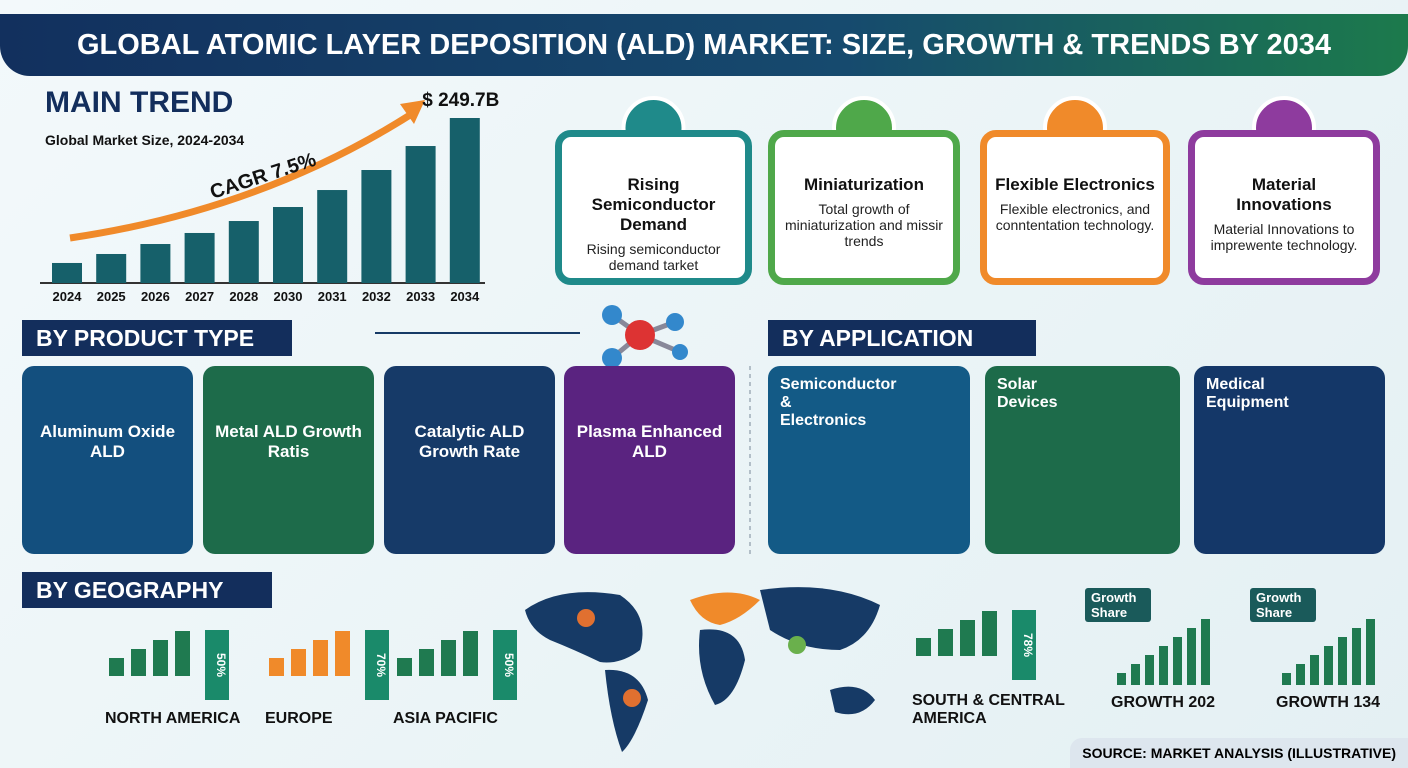 Image resolution: width=1408 pixels, height=768 pixels. What do you see at coordinates (1239, 753) in the screenshot?
I see `source-note: SOURCE: MARKET ANALYSIS (ILLUSTRATIVE)` at bounding box center [1239, 753].